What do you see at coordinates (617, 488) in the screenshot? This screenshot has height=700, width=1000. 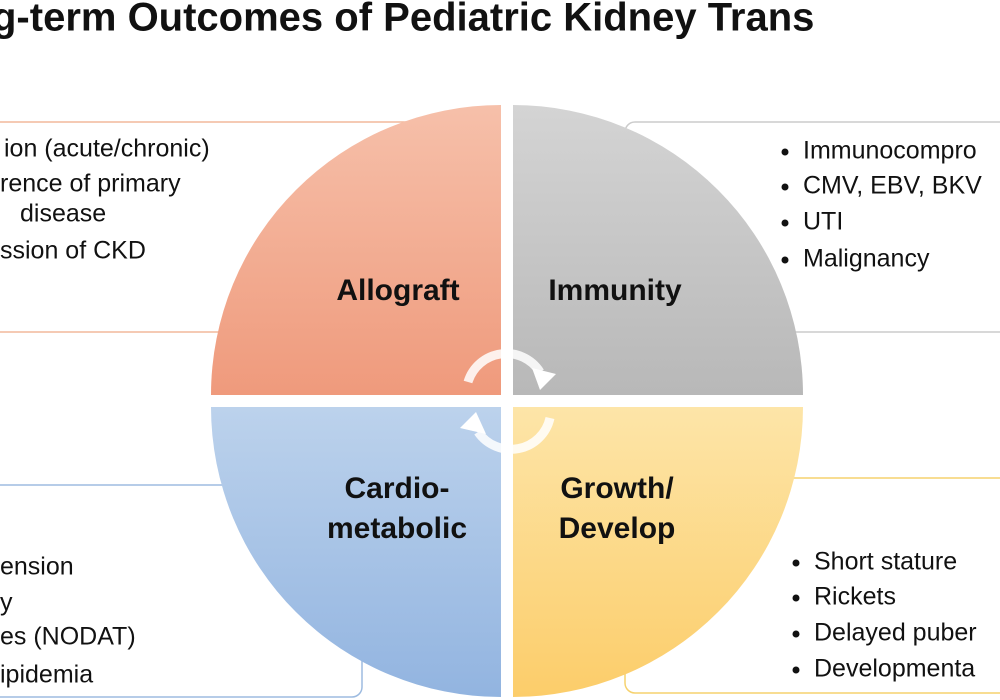 I see `quadrant-label: Growth/` at bounding box center [617, 488].